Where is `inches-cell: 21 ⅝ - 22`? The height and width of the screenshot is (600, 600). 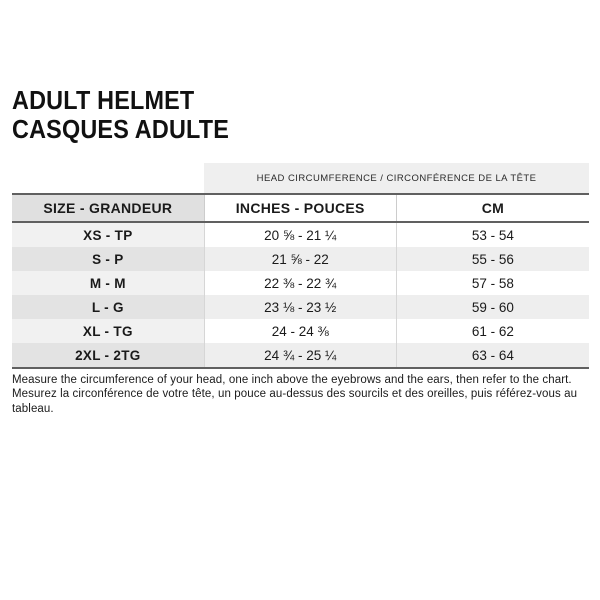 inches-cell: 21 ⅝ - 22 is located at coordinates (300, 259).